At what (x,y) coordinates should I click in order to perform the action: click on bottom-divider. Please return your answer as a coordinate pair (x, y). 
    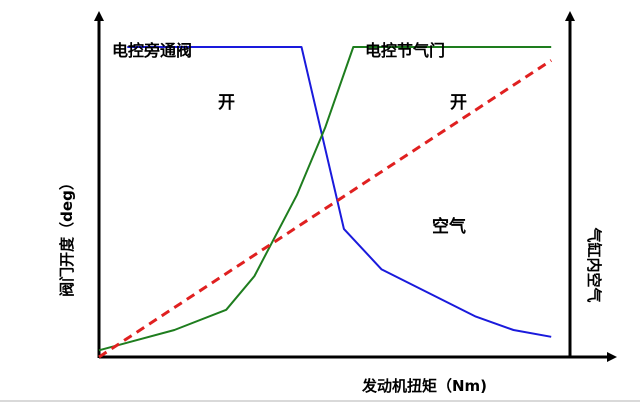
    Looking at the image, I should click on (320, 401).